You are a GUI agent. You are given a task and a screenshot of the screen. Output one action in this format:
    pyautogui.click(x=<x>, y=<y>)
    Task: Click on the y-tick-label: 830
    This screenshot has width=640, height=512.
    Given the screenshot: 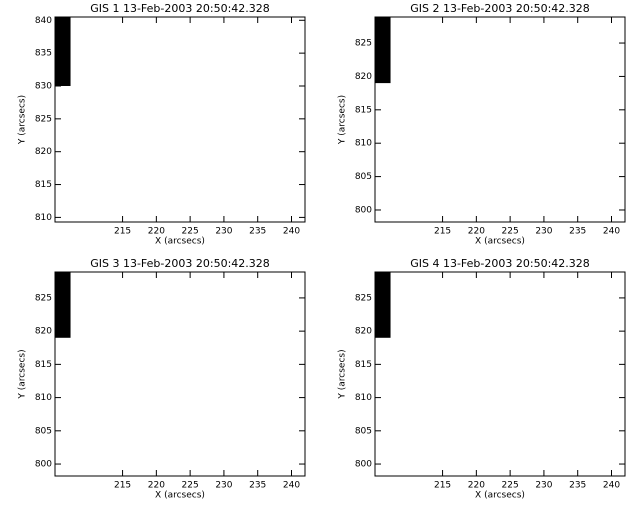 What is the action you would take?
    pyautogui.click(x=43, y=86)
    